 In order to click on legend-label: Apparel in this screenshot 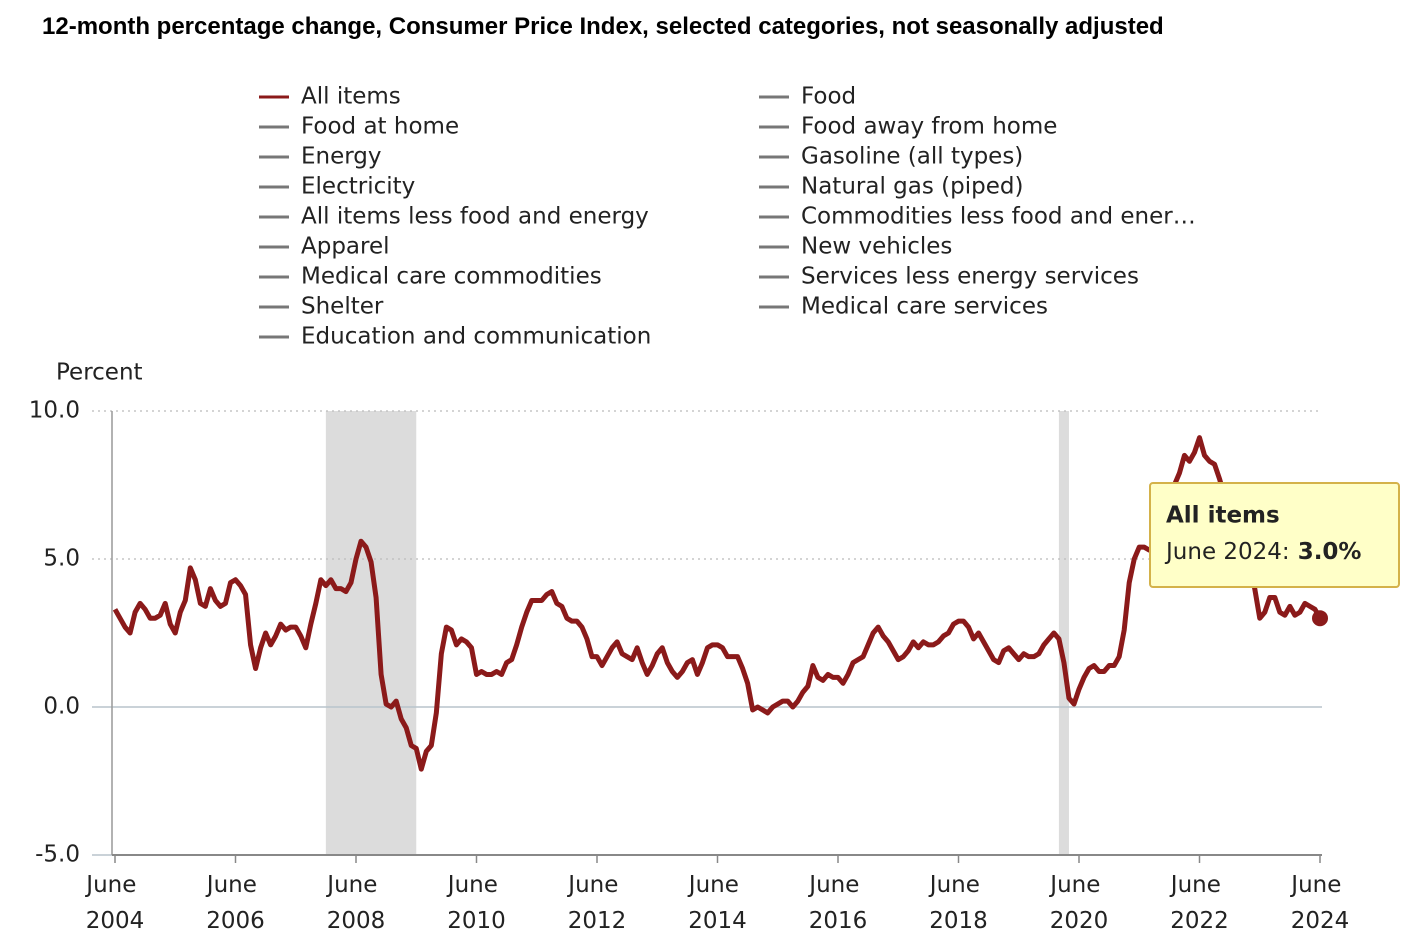, I will do `click(345, 247)`.